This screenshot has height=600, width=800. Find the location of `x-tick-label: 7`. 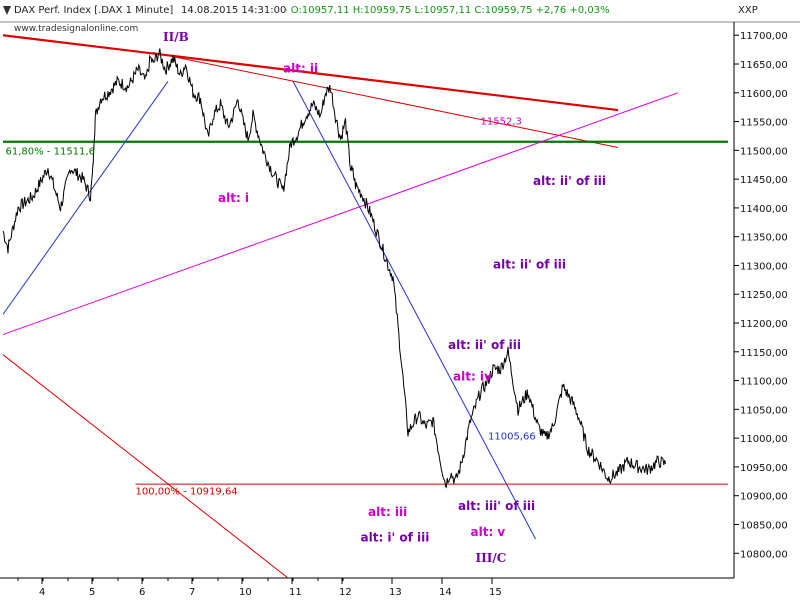

x-tick-label: 7 is located at coordinates (192, 592).